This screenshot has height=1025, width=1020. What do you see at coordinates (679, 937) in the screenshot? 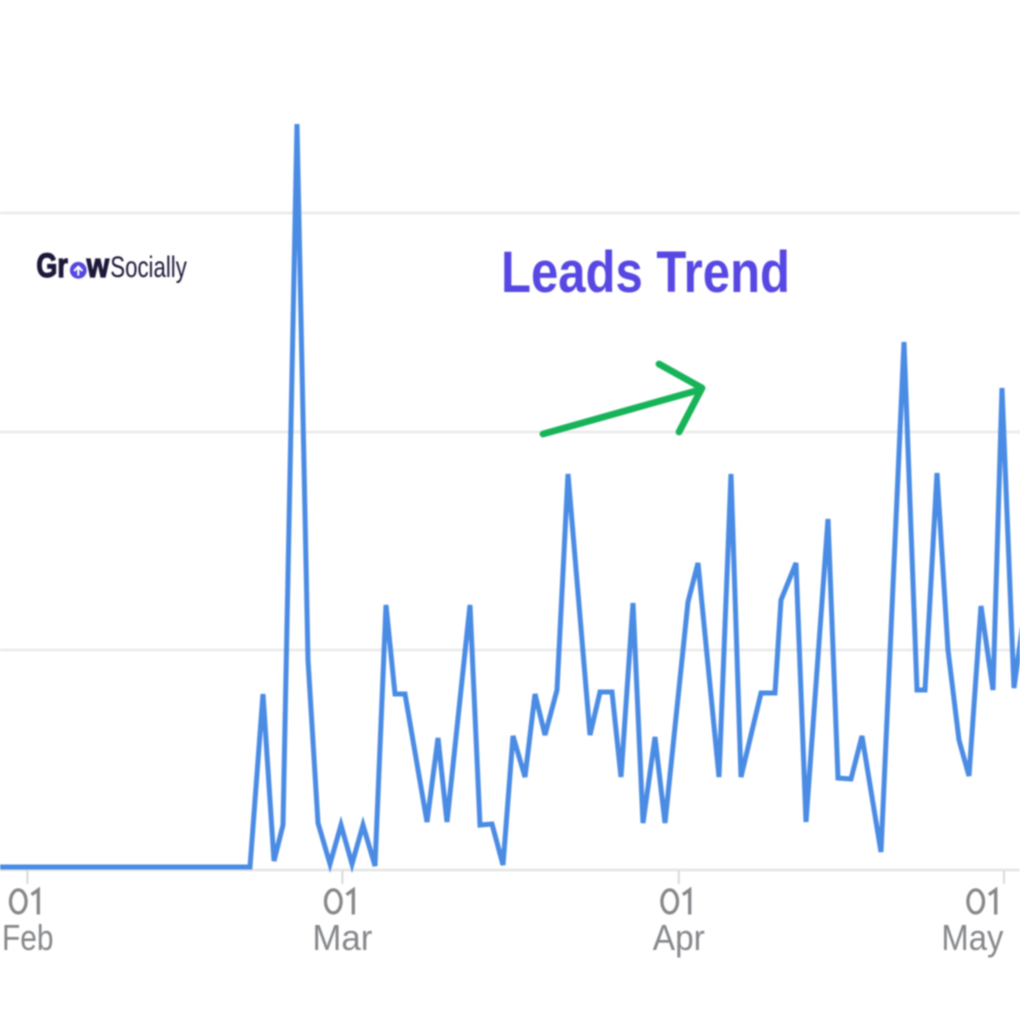
I see `svg-text: Apr` at bounding box center [679, 937].